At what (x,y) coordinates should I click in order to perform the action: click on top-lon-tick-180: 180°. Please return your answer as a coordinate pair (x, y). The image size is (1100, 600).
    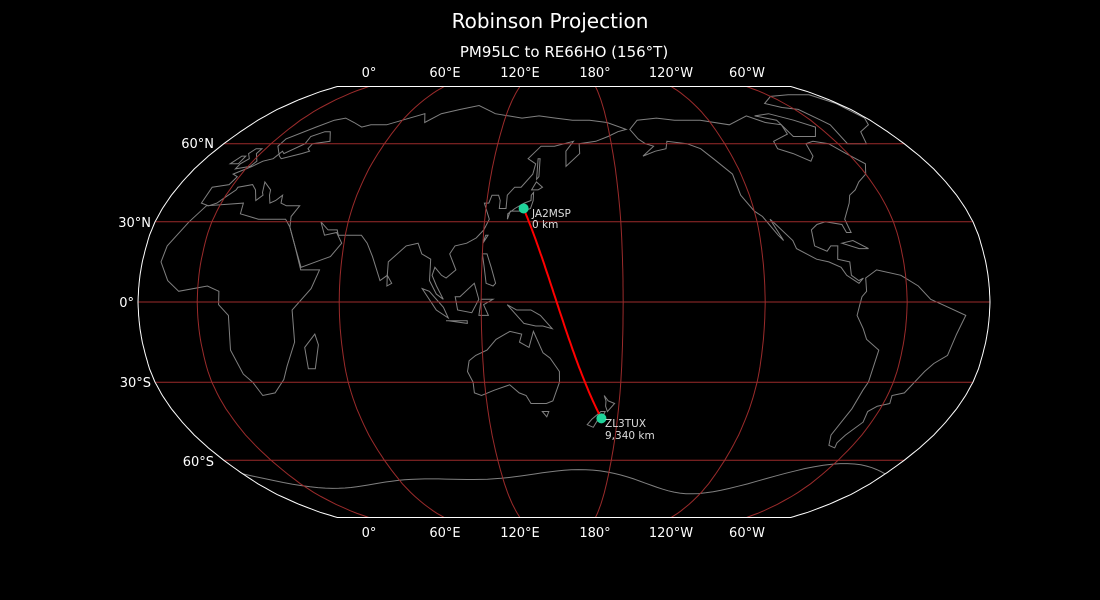
    Looking at the image, I should click on (594, 73).